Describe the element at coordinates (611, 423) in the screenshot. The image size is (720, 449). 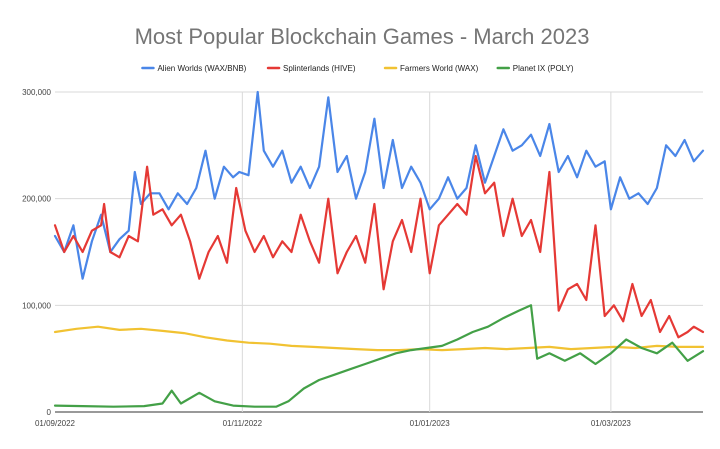
I see `x-tick-label: 01/03/2023` at that location.